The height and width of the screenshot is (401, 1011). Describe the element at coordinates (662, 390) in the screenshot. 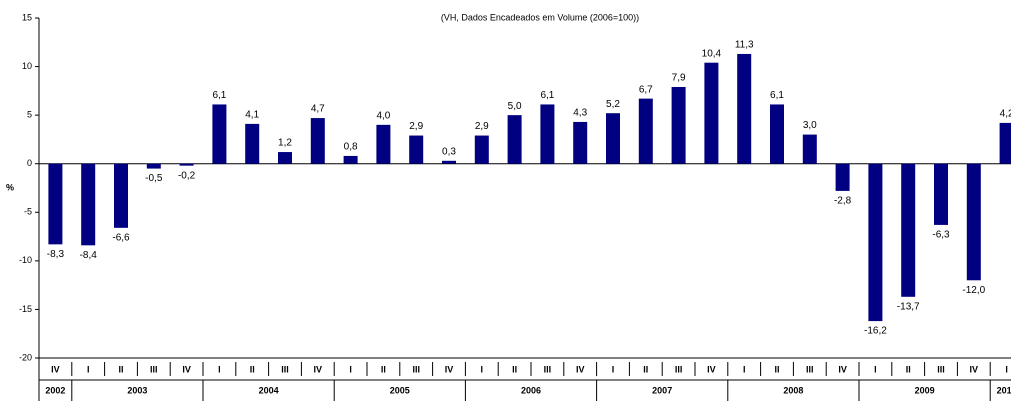

I see `year-label: 2007` at that location.